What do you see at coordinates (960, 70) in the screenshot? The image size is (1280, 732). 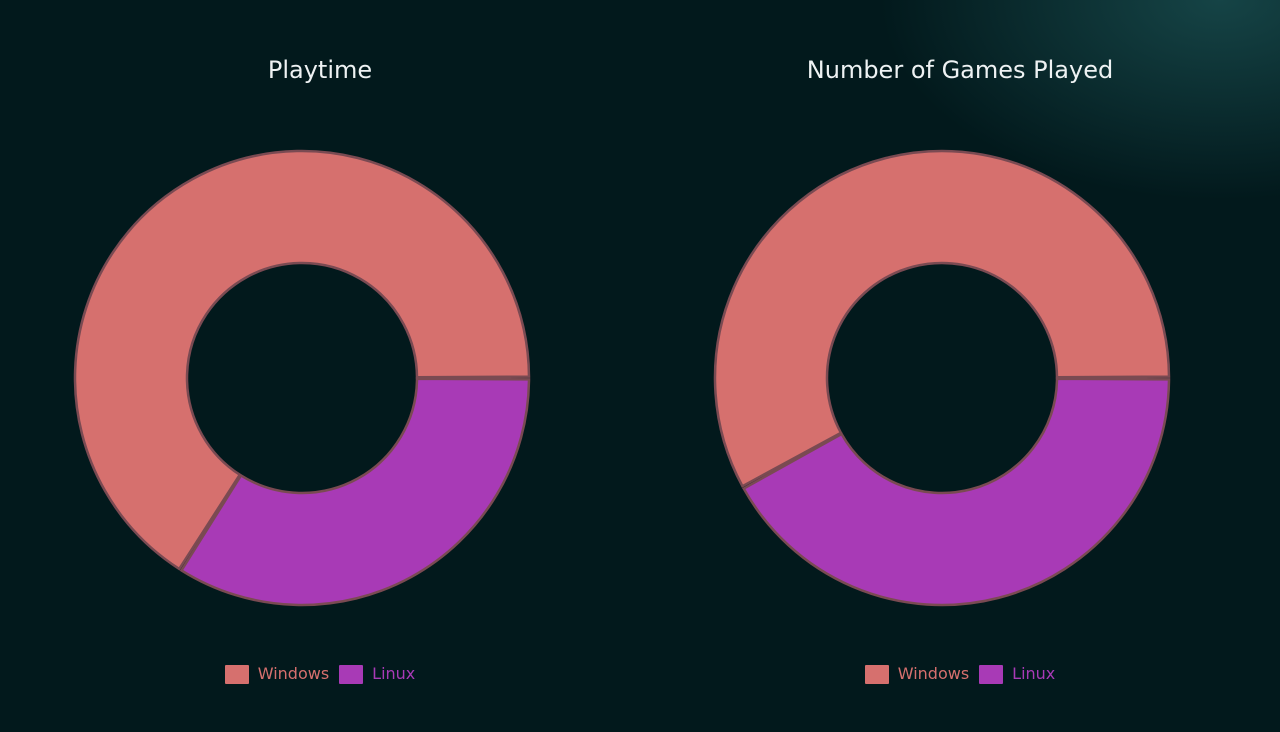 I see `chart-title-games-played: Number of Games Played` at bounding box center [960, 70].